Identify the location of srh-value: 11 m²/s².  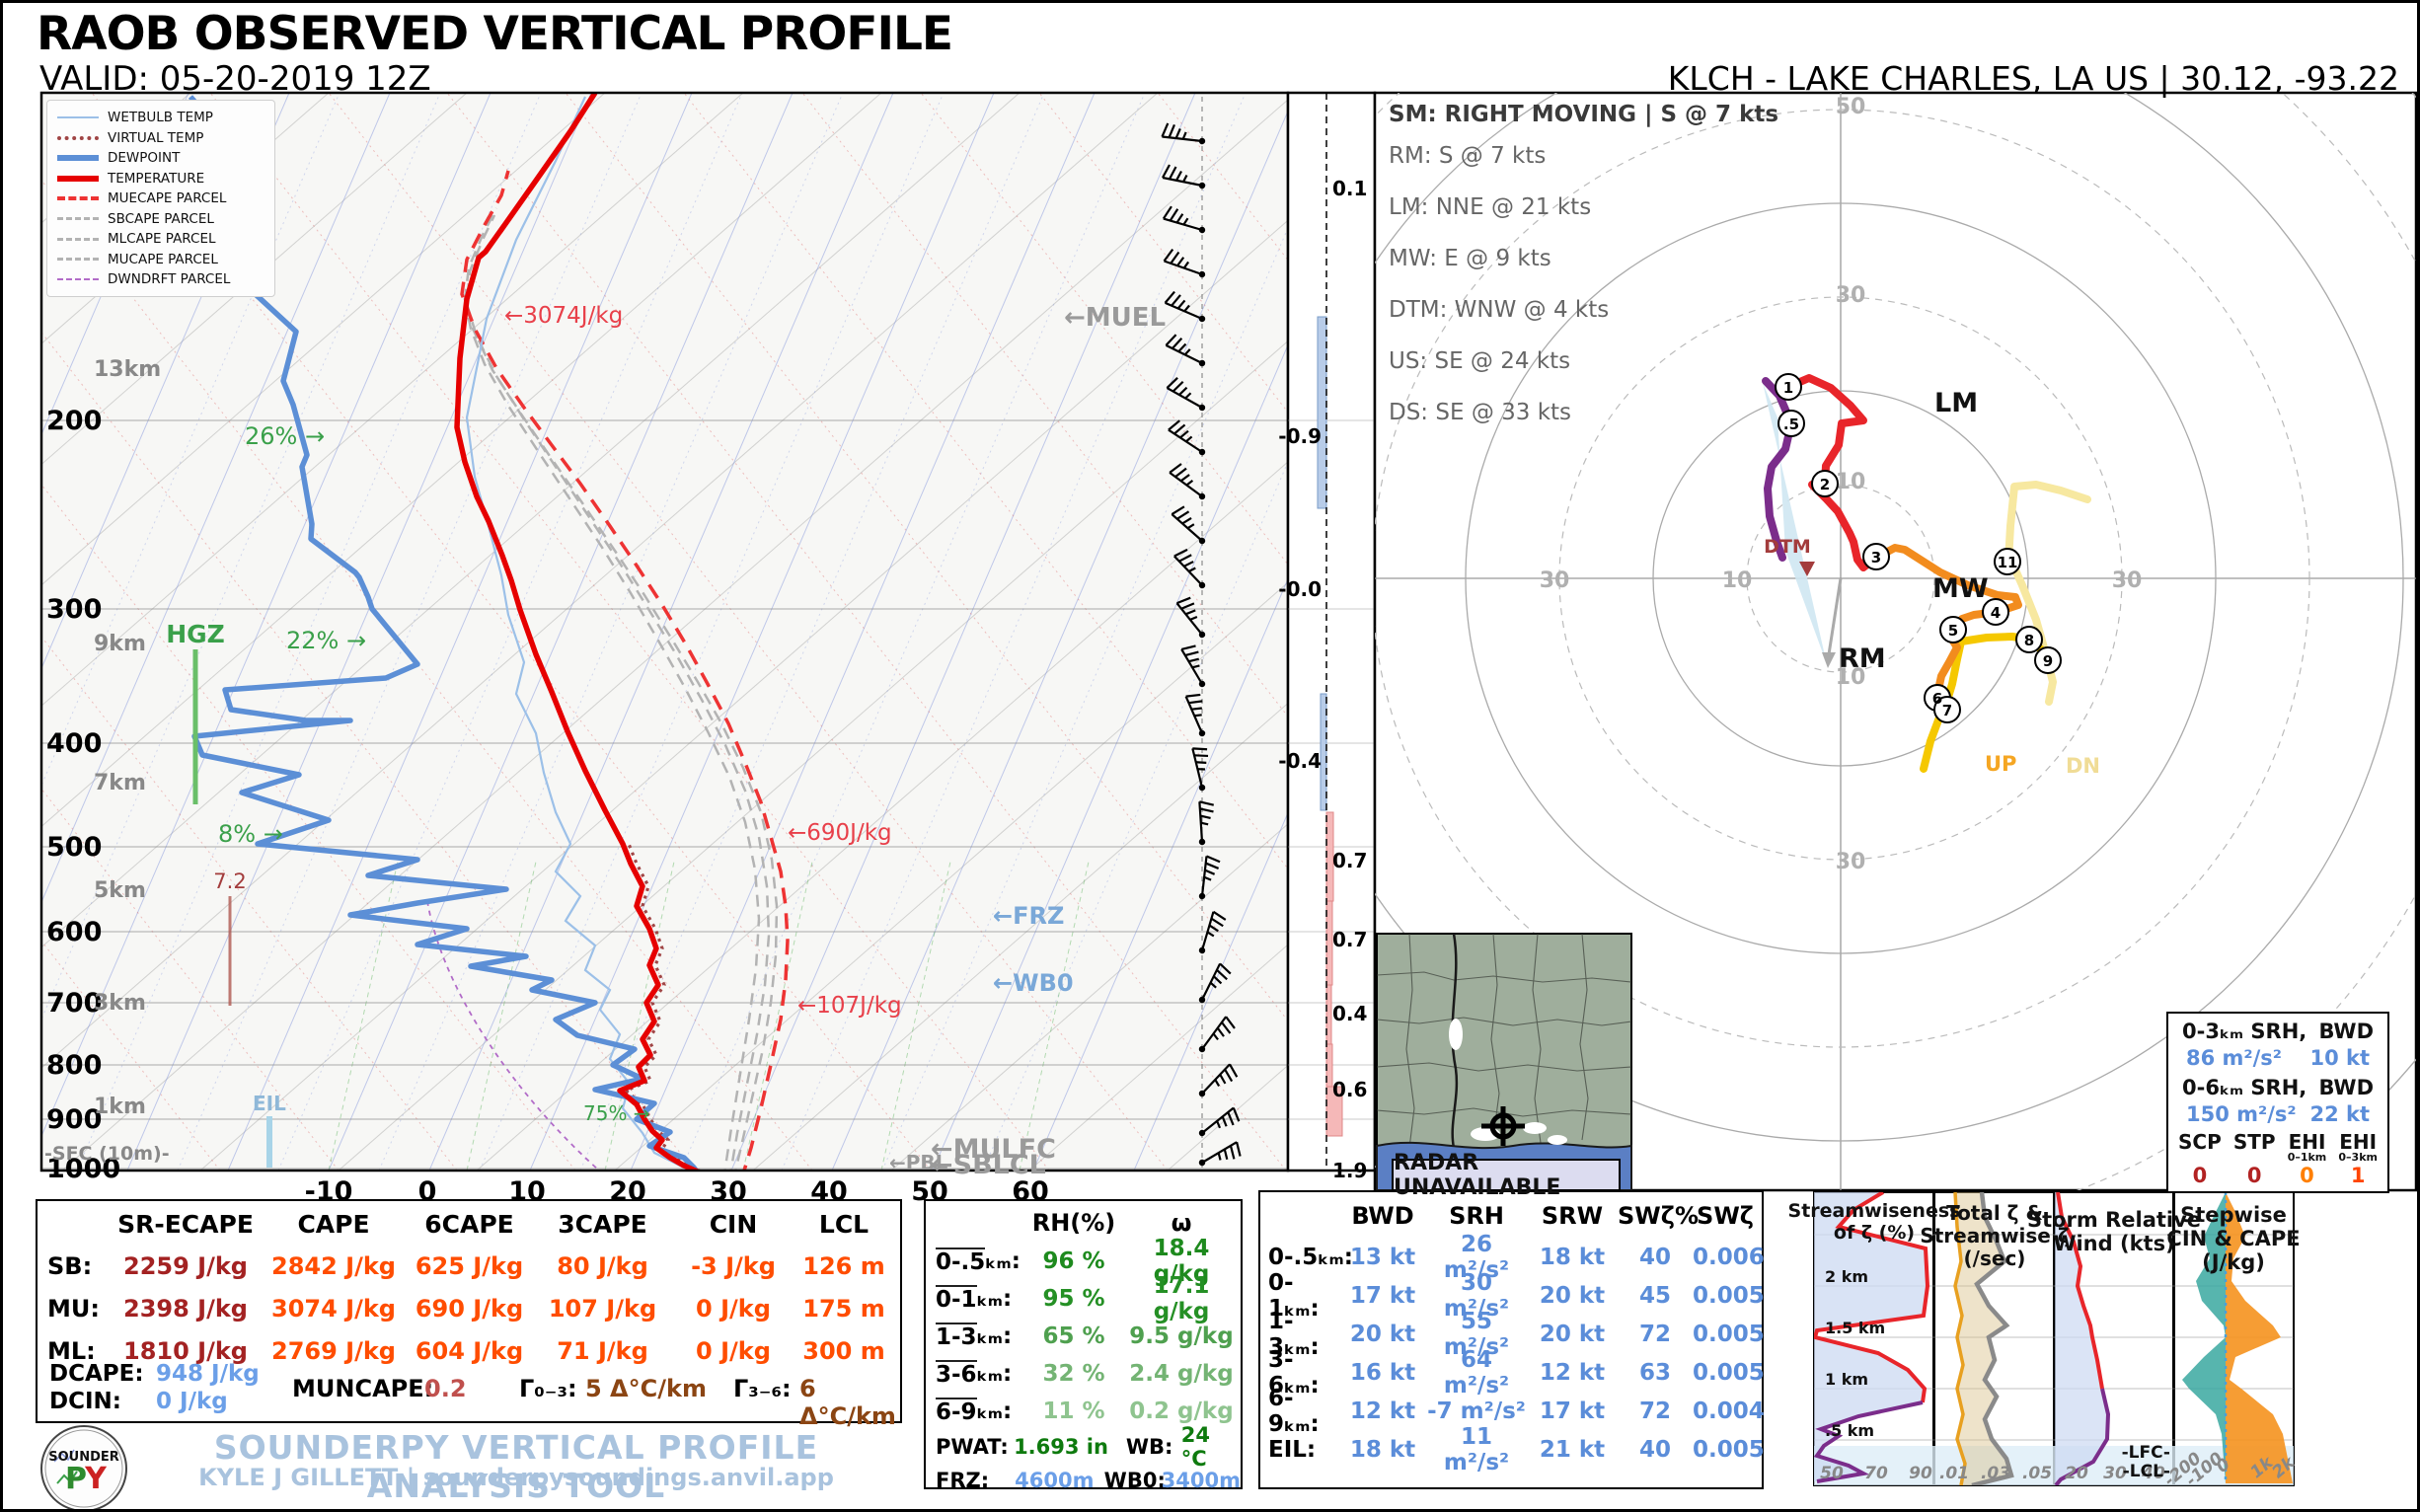
(1476, 1449).